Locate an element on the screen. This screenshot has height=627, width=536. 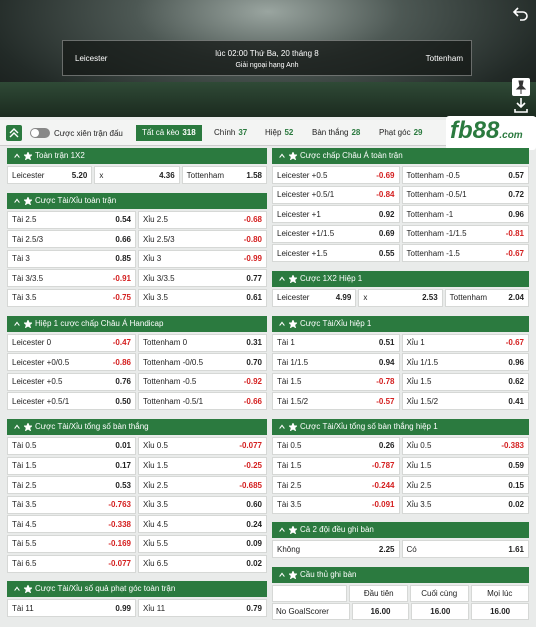
odds-cell: Xỉu 3 -0.99 is located at coordinates (202, 258).